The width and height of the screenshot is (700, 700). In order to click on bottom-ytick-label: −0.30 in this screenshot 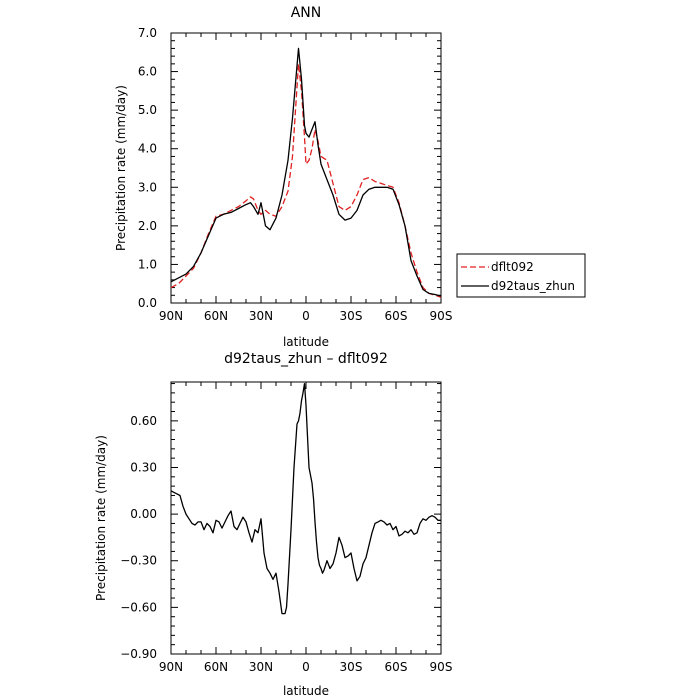, I will do `click(138, 561)`.